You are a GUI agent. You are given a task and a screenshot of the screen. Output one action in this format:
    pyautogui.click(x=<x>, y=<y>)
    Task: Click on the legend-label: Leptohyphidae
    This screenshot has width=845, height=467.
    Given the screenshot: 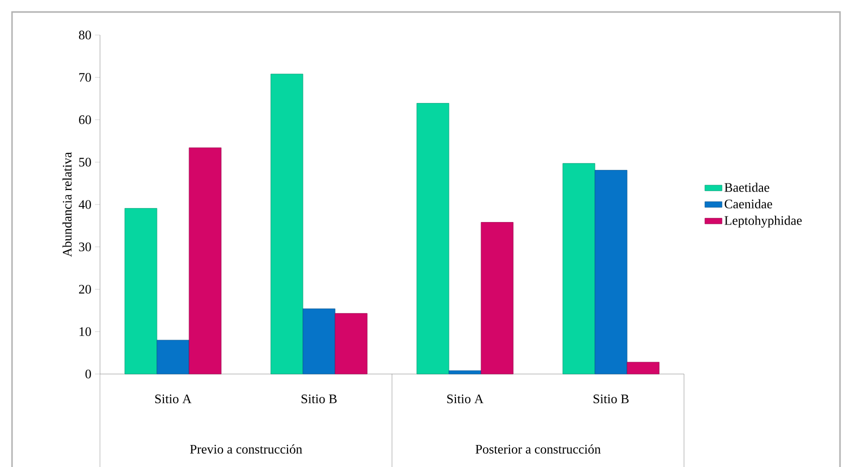 What is the action you would take?
    pyautogui.click(x=763, y=222)
    